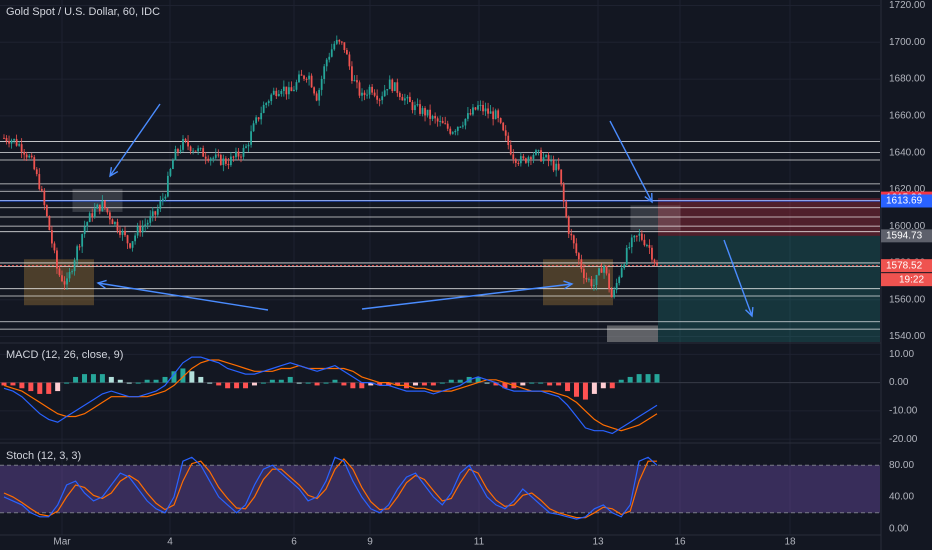  I want to click on stoch-k-line, so click(330, 488).